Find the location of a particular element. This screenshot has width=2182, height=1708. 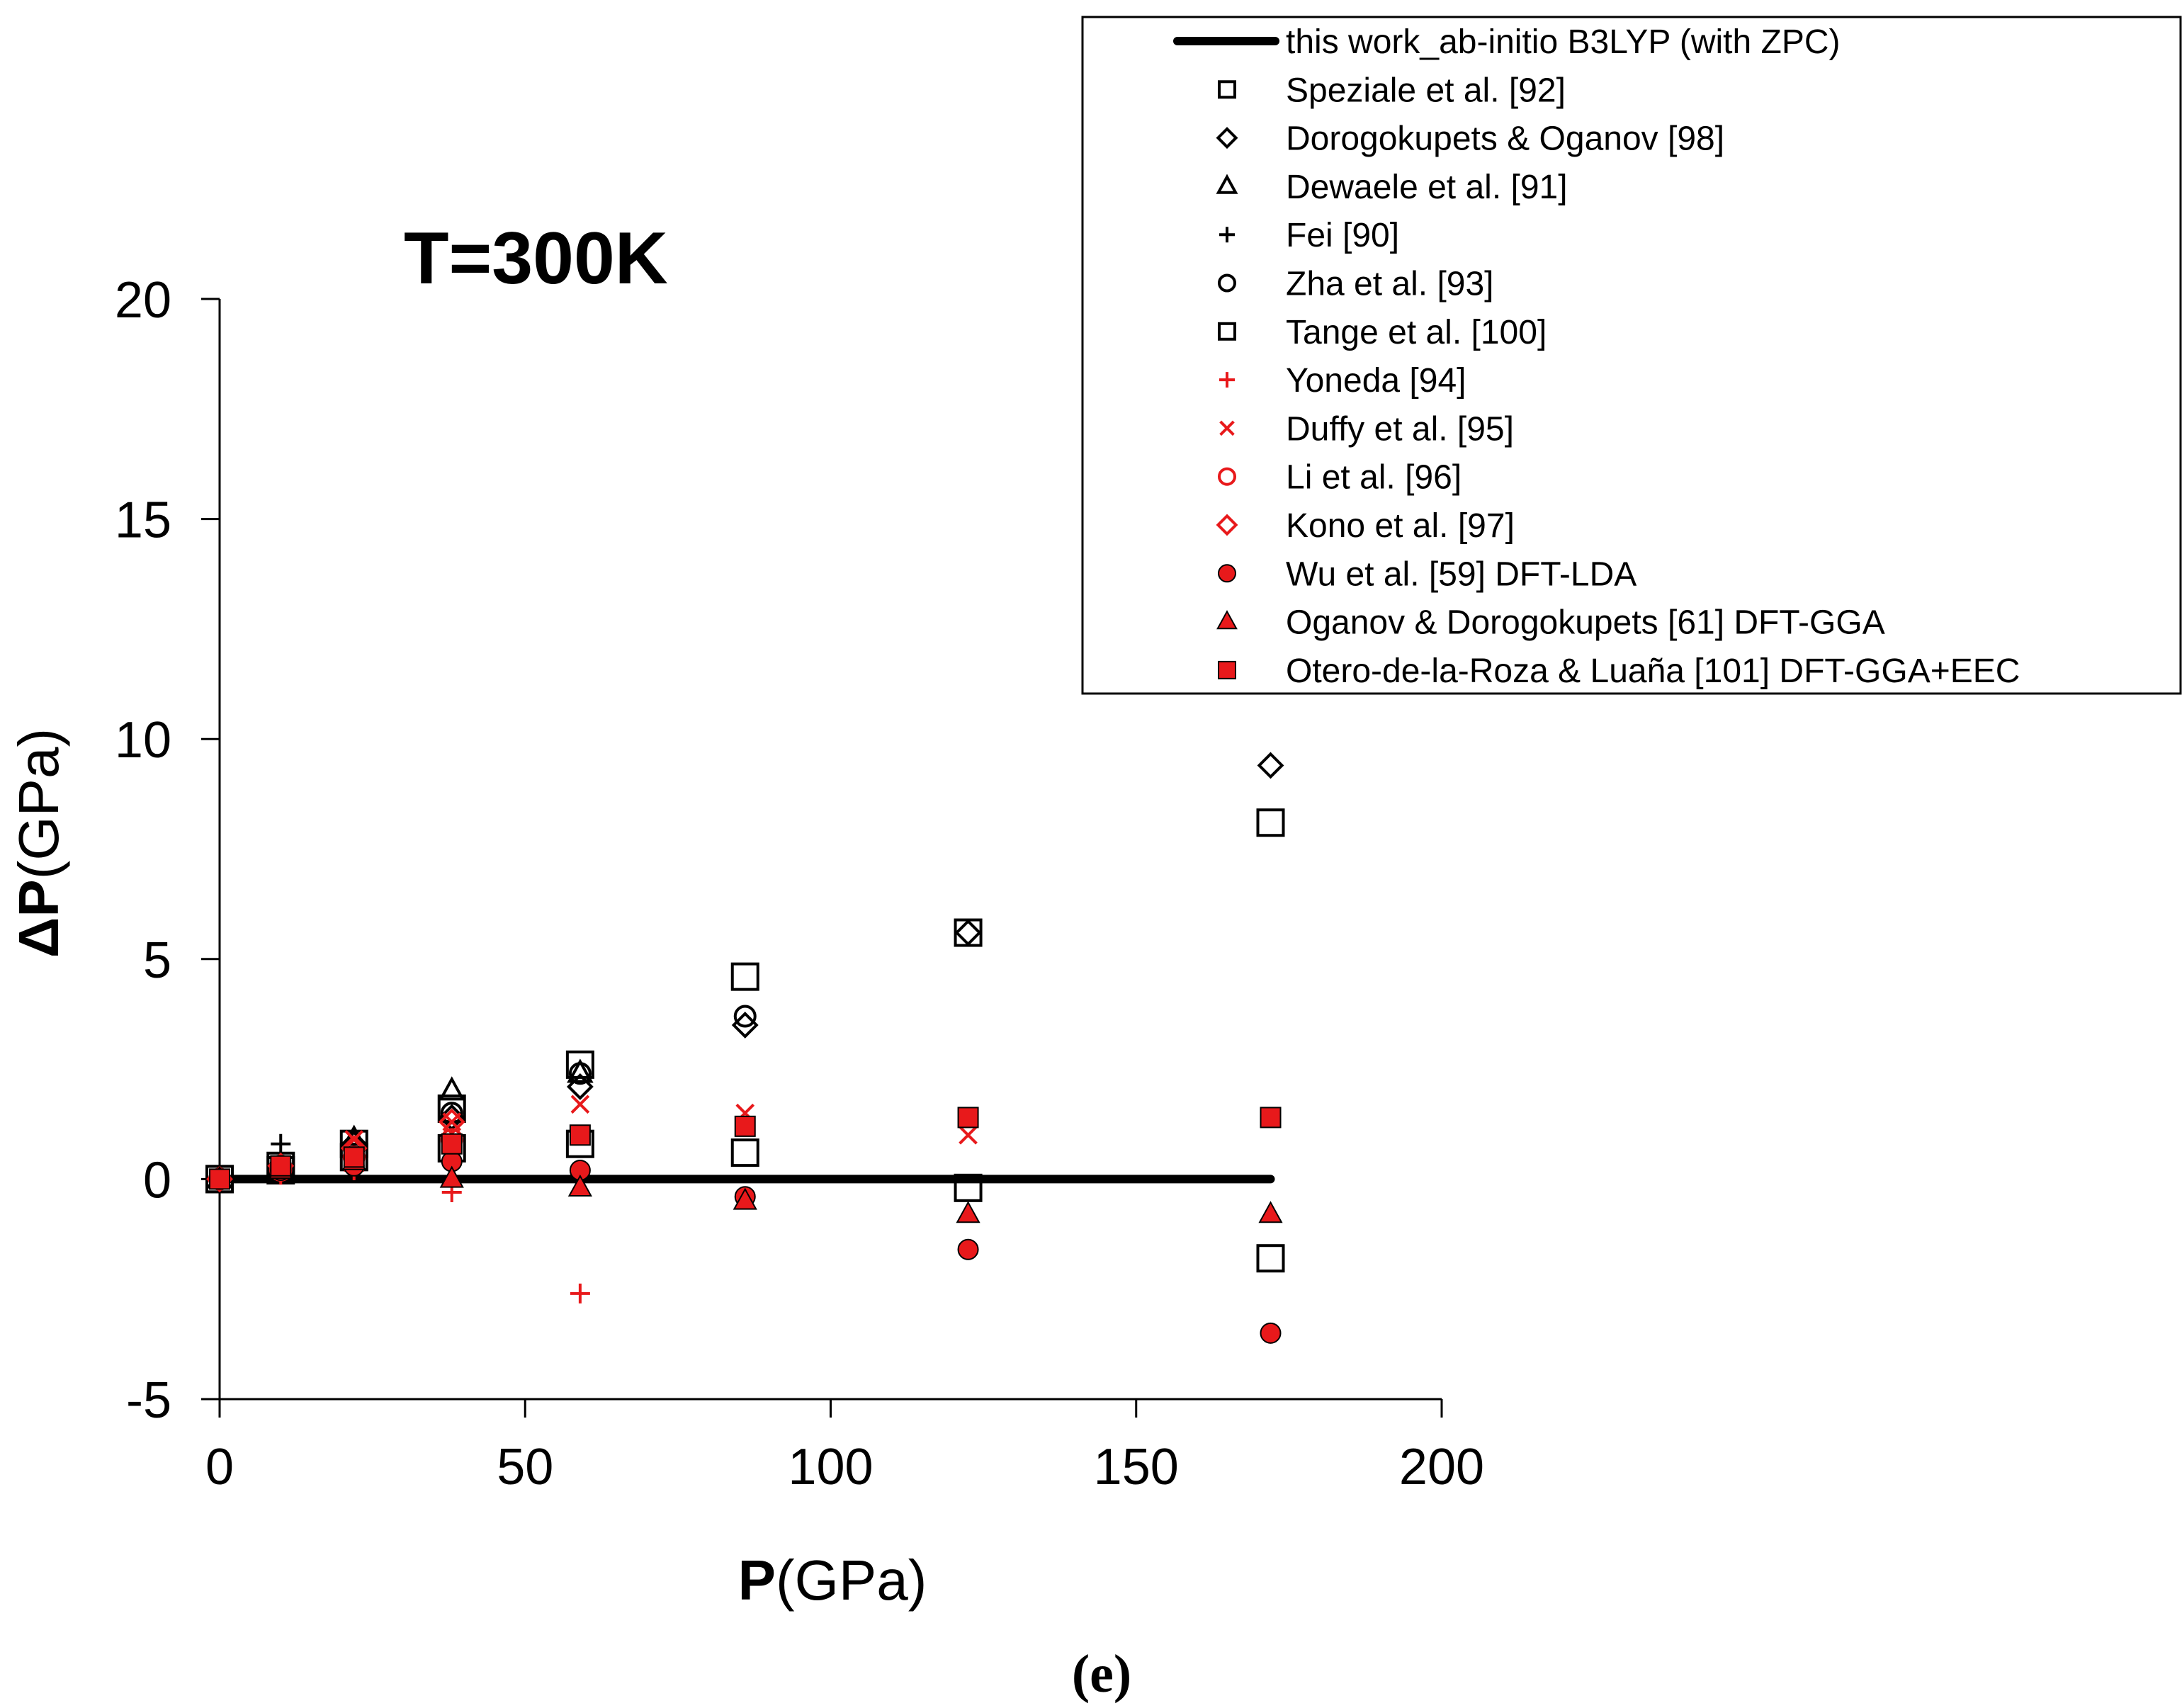

legend-label: Speziale et al. [92] is located at coordinates (1426, 90).